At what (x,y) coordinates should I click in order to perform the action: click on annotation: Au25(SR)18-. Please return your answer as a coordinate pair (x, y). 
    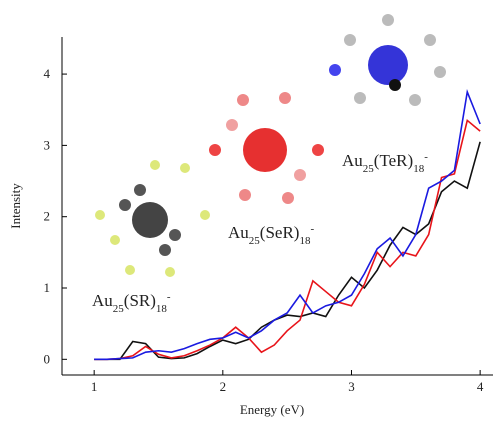
    Looking at the image, I should click on (131, 303).